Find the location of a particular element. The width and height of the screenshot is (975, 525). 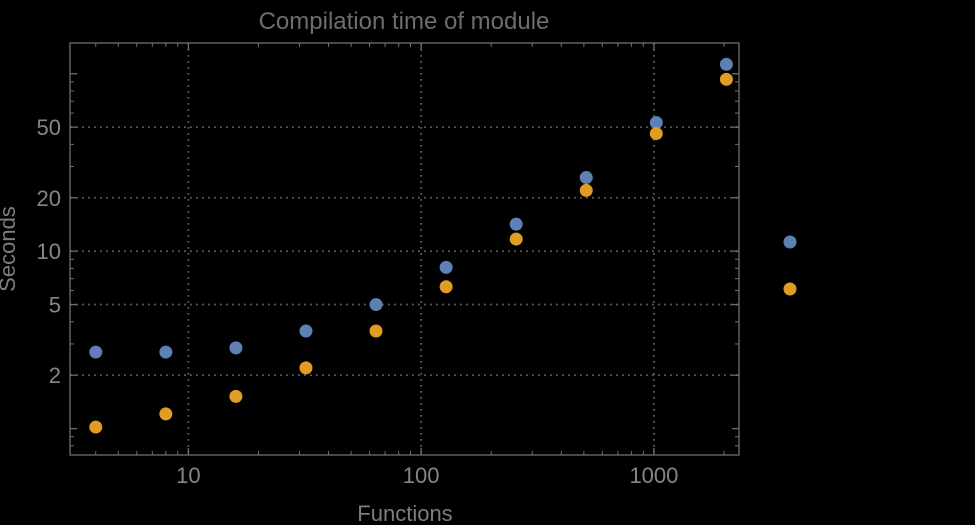

chart-title: Compilation time of module is located at coordinates (404, 21).